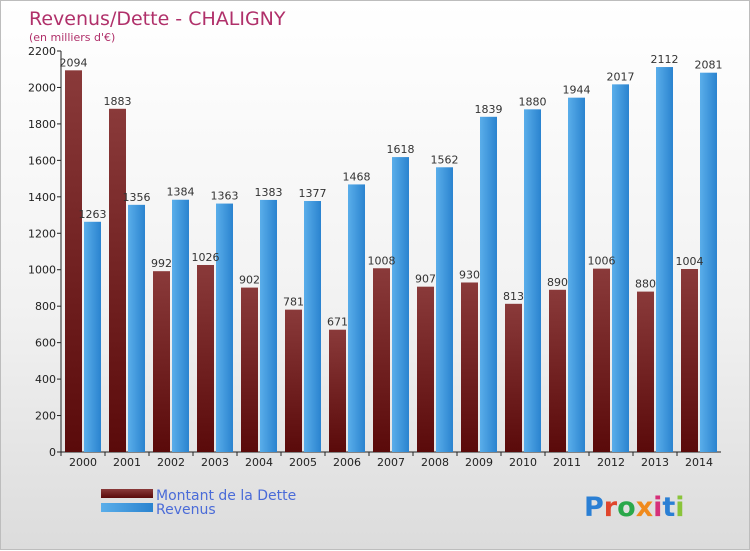 The height and width of the screenshot is (551, 750). I want to click on x-tick-label: 2002, so click(171, 462).